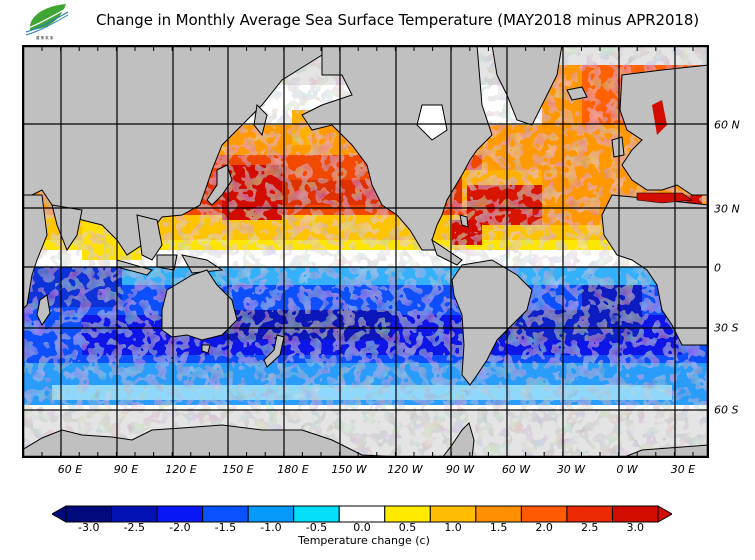  I want to click on logo-caption: 農 業 氣 象, so click(45, 37).